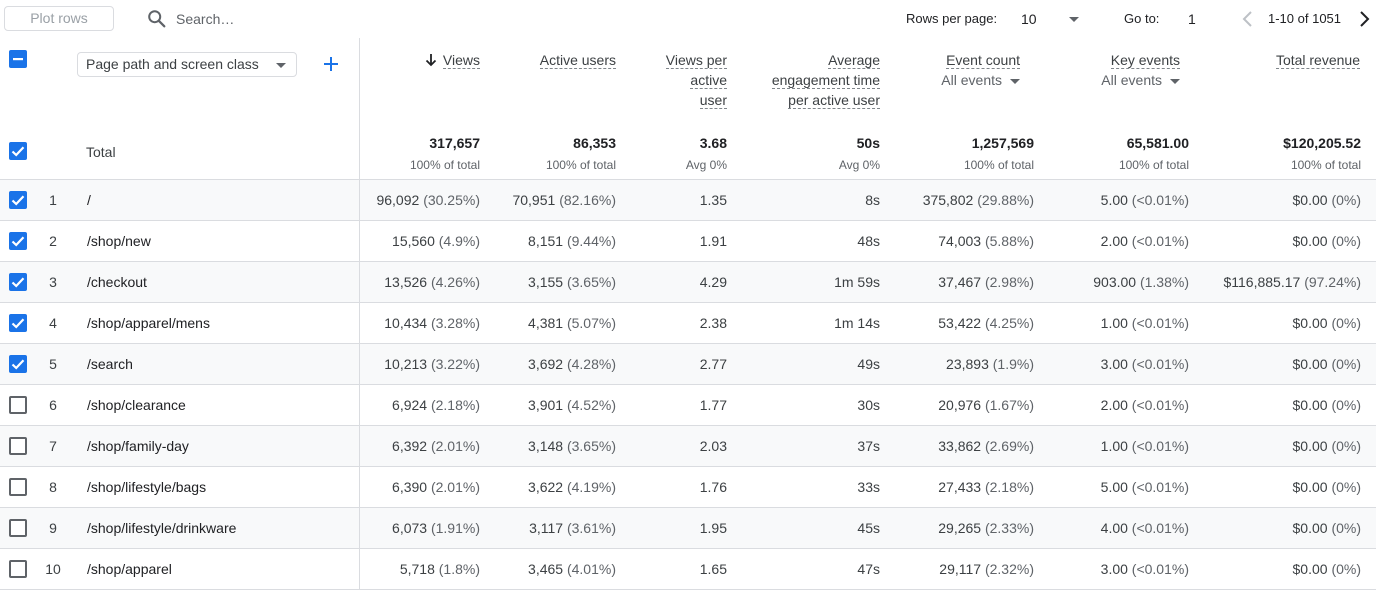 This screenshot has height=607, width=1389. I want to click on column-header-views-per-user: Views per active user, so click(676, 80).